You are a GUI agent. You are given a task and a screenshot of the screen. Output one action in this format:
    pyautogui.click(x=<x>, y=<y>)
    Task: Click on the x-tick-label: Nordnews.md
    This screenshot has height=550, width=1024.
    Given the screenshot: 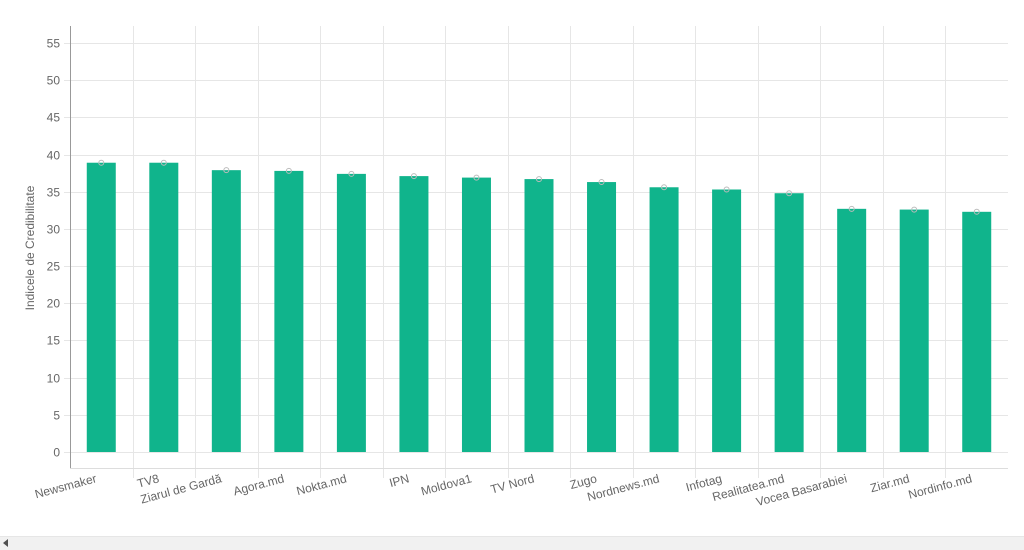 What is the action you would take?
    pyautogui.click(x=623, y=487)
    